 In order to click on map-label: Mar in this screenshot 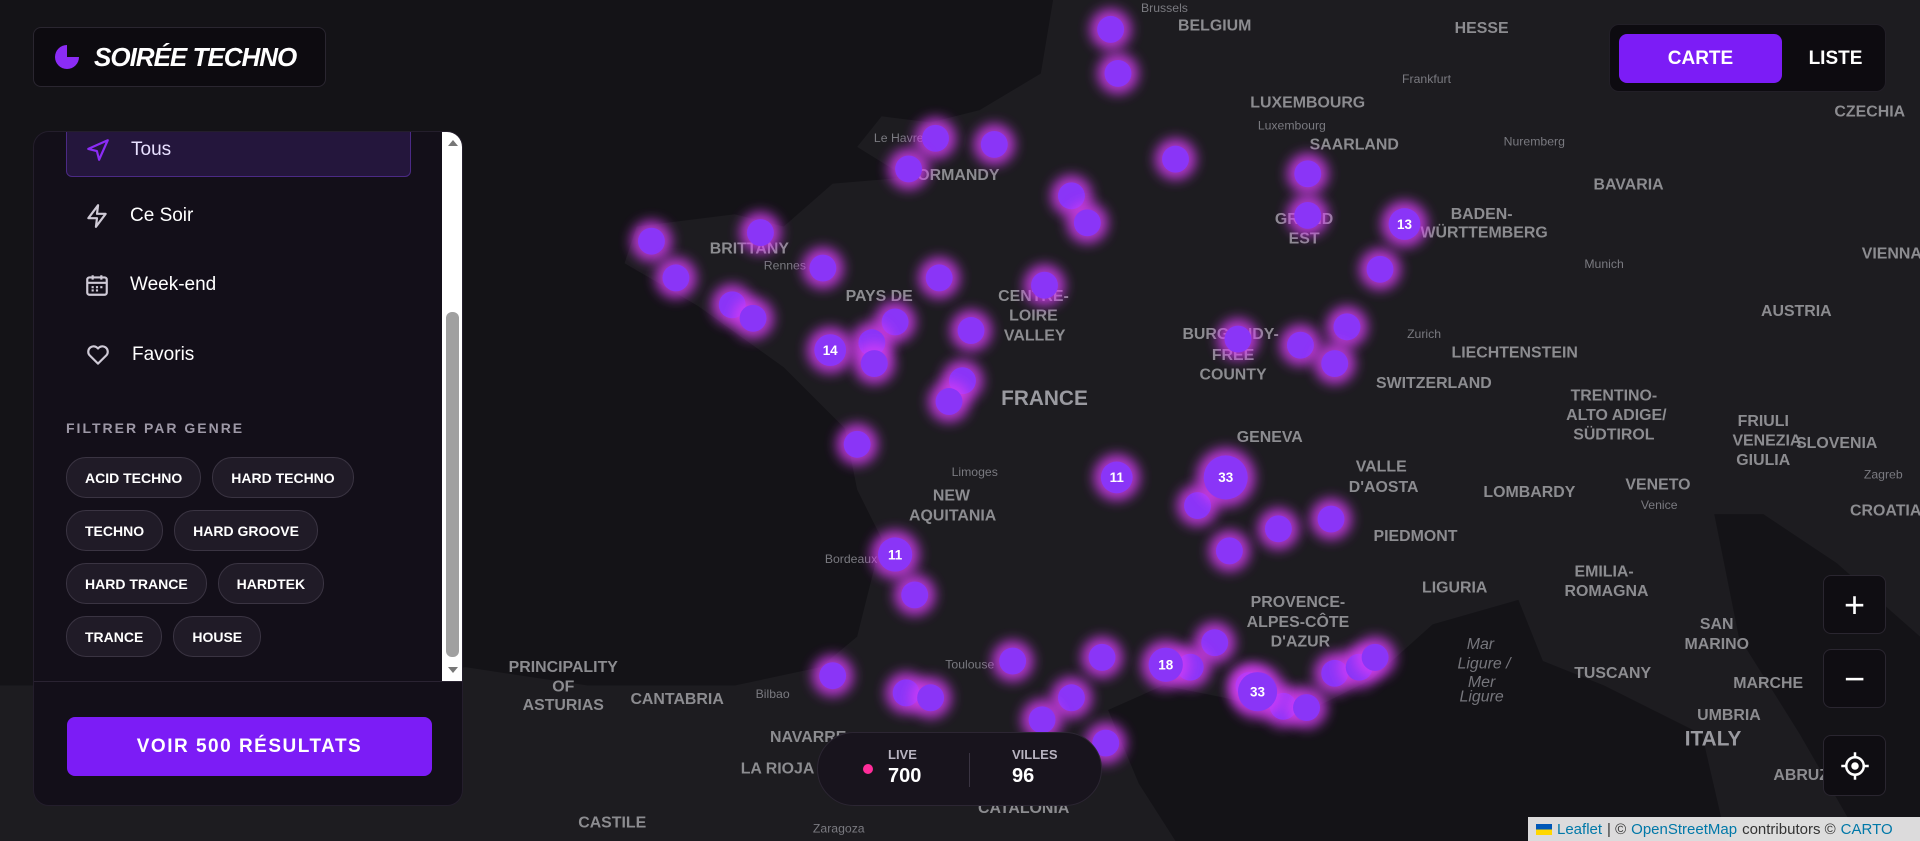, I will do `click(1481, 644)`.